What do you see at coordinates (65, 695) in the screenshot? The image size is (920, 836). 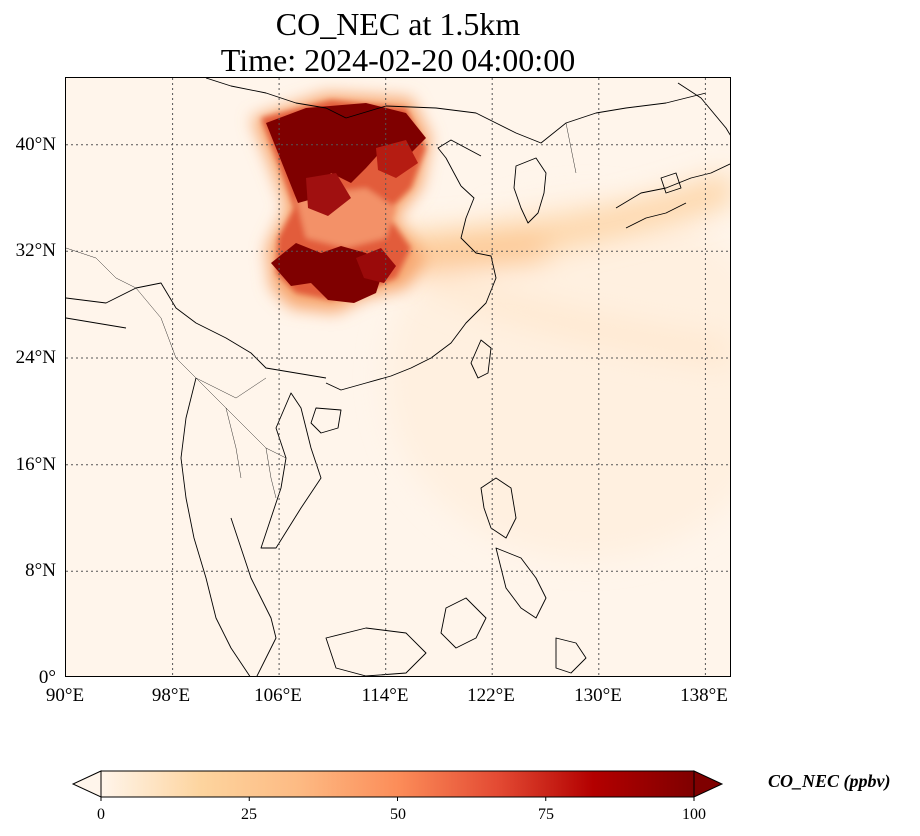 I see `lon-tick-90e: 90°E` at bounding box center [65, 695].